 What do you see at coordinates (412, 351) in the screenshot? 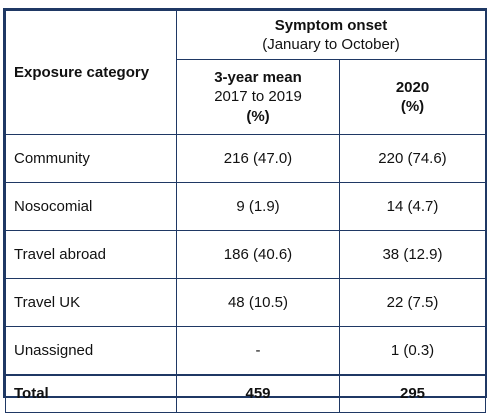
I see `year-2020-cell: 1 (0.3)` at bounding box center [412, 351].